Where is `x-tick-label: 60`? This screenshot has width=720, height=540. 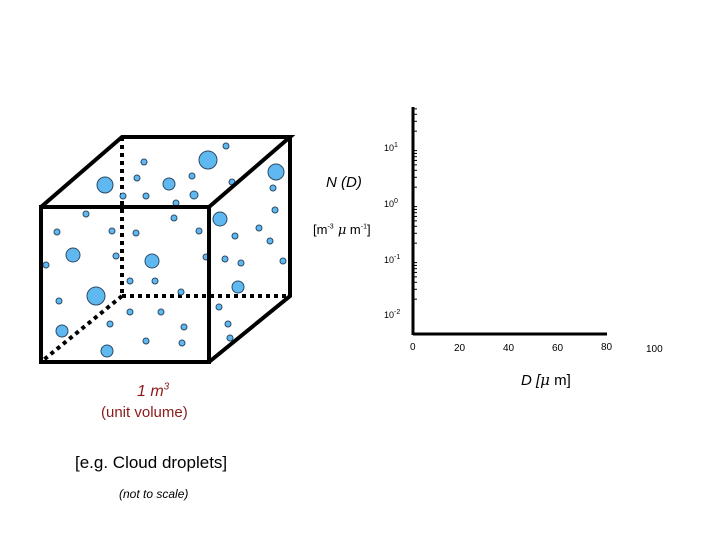 x-tick-label: 60 is located at coordinates (558, 348).